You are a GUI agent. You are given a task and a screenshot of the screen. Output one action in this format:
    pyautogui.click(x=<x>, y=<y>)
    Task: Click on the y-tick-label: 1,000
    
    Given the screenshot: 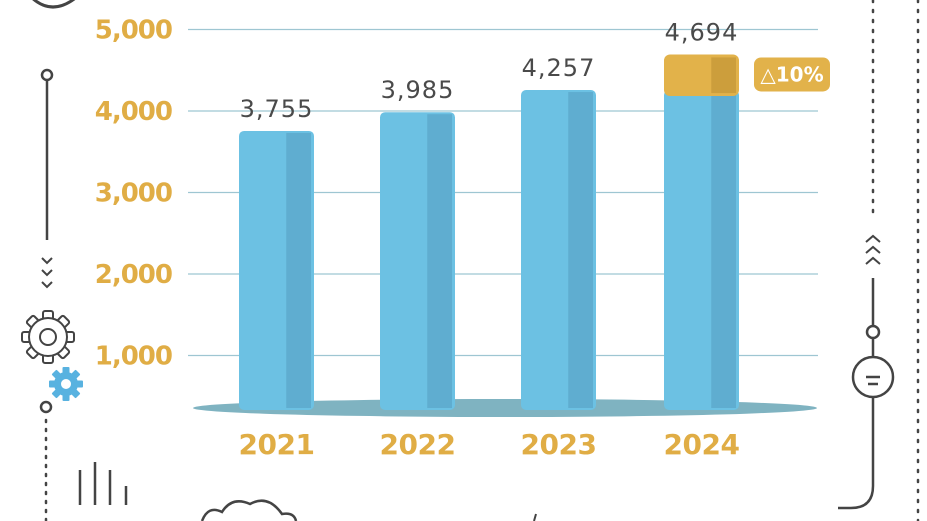 What is the action you would take?
    pyautogui.click(x=133, y=357)
    